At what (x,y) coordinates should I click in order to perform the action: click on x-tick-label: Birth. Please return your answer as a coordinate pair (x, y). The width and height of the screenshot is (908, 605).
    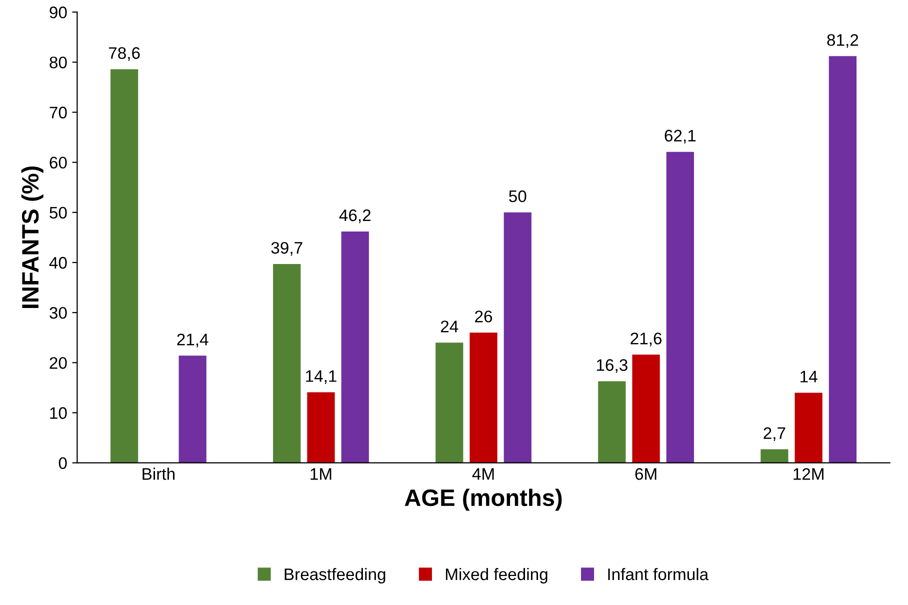
    Looking at the image, I should click on (158, 474).